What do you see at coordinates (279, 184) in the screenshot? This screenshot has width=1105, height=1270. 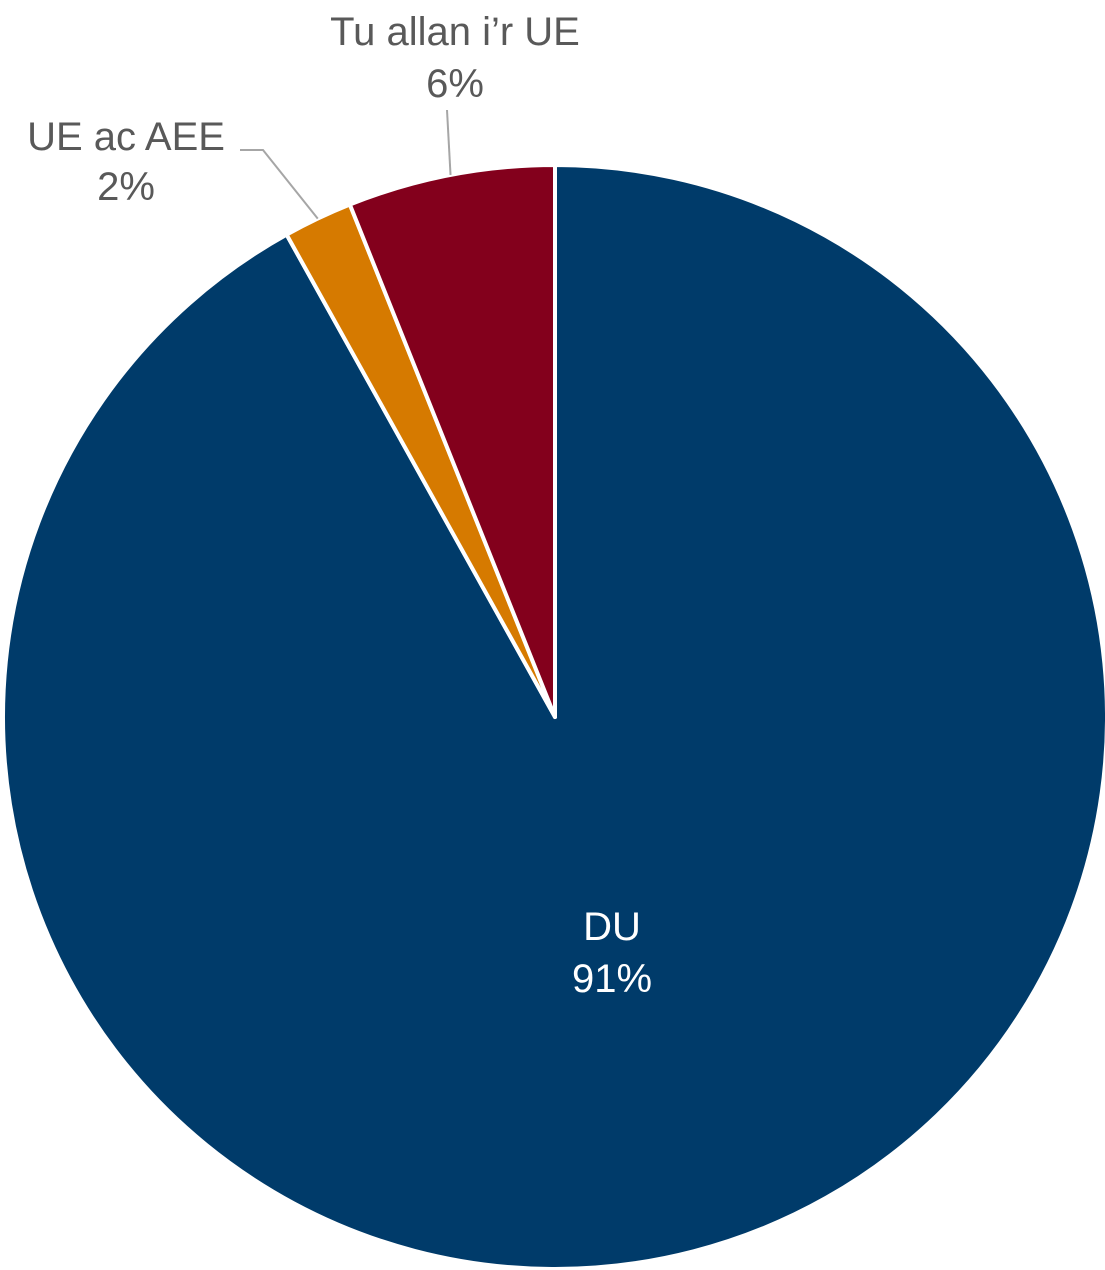 I see `leader-line-ue-ac-aee` at bounding box center [279, 184].